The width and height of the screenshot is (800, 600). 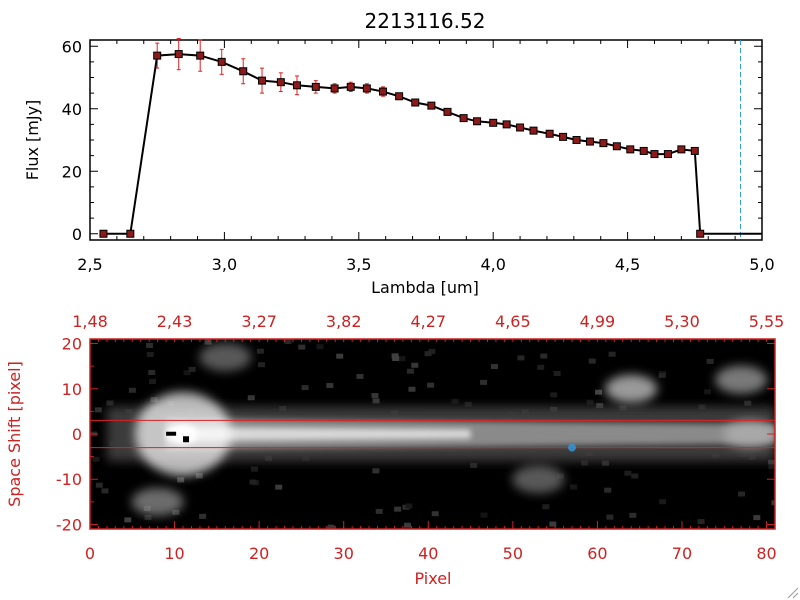 I want to click on spectrum-2d-x-tick-label: 0, so click(x=90, y=553).